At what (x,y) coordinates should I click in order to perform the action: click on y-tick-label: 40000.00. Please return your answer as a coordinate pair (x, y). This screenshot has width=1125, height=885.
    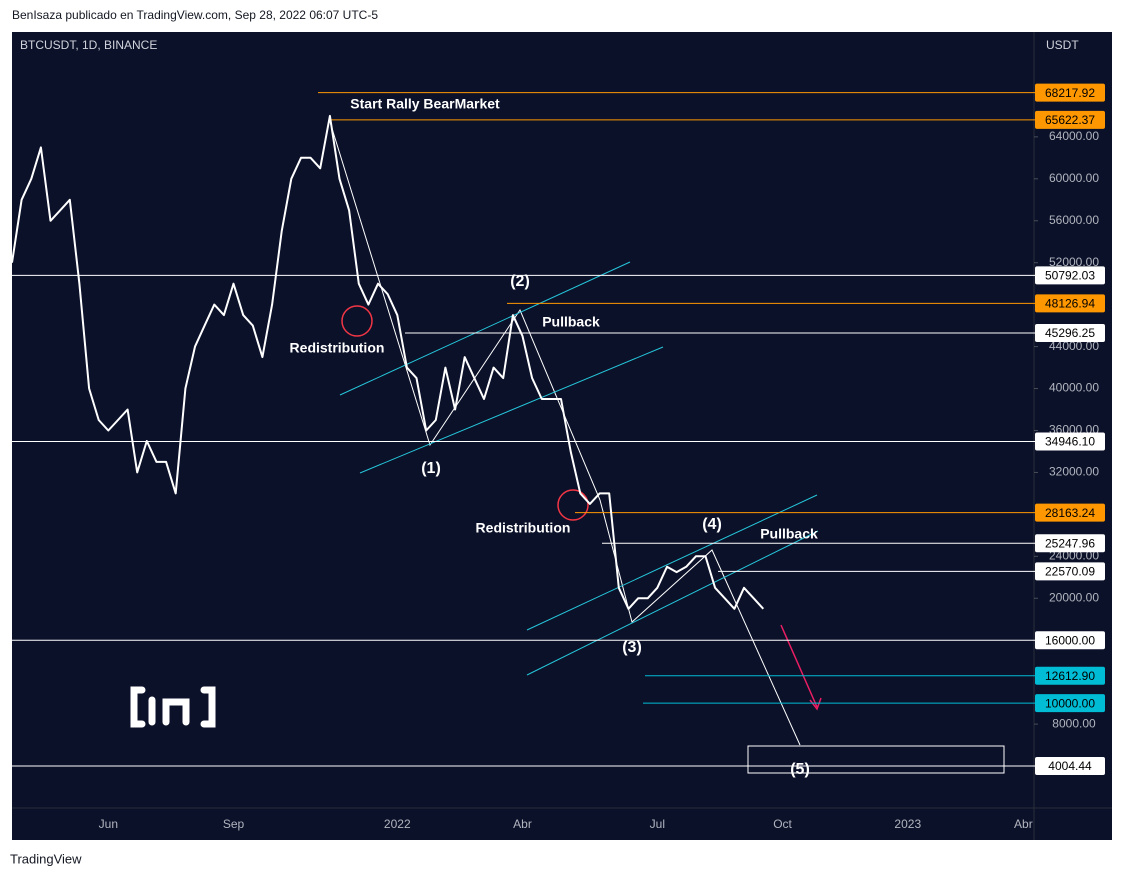
    Looking at the image, I should click on (1074, 388).